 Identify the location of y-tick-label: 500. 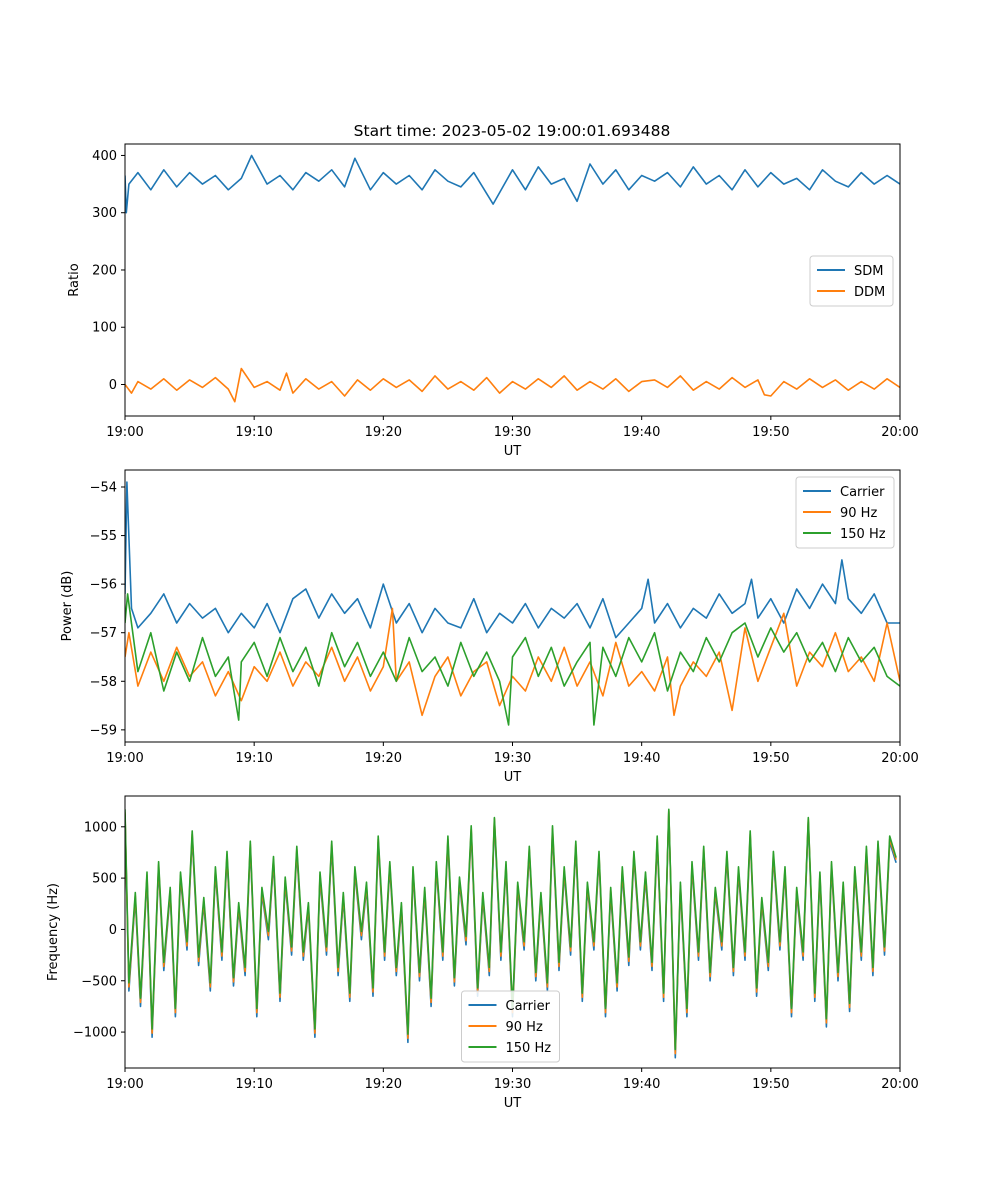
(104, 879).